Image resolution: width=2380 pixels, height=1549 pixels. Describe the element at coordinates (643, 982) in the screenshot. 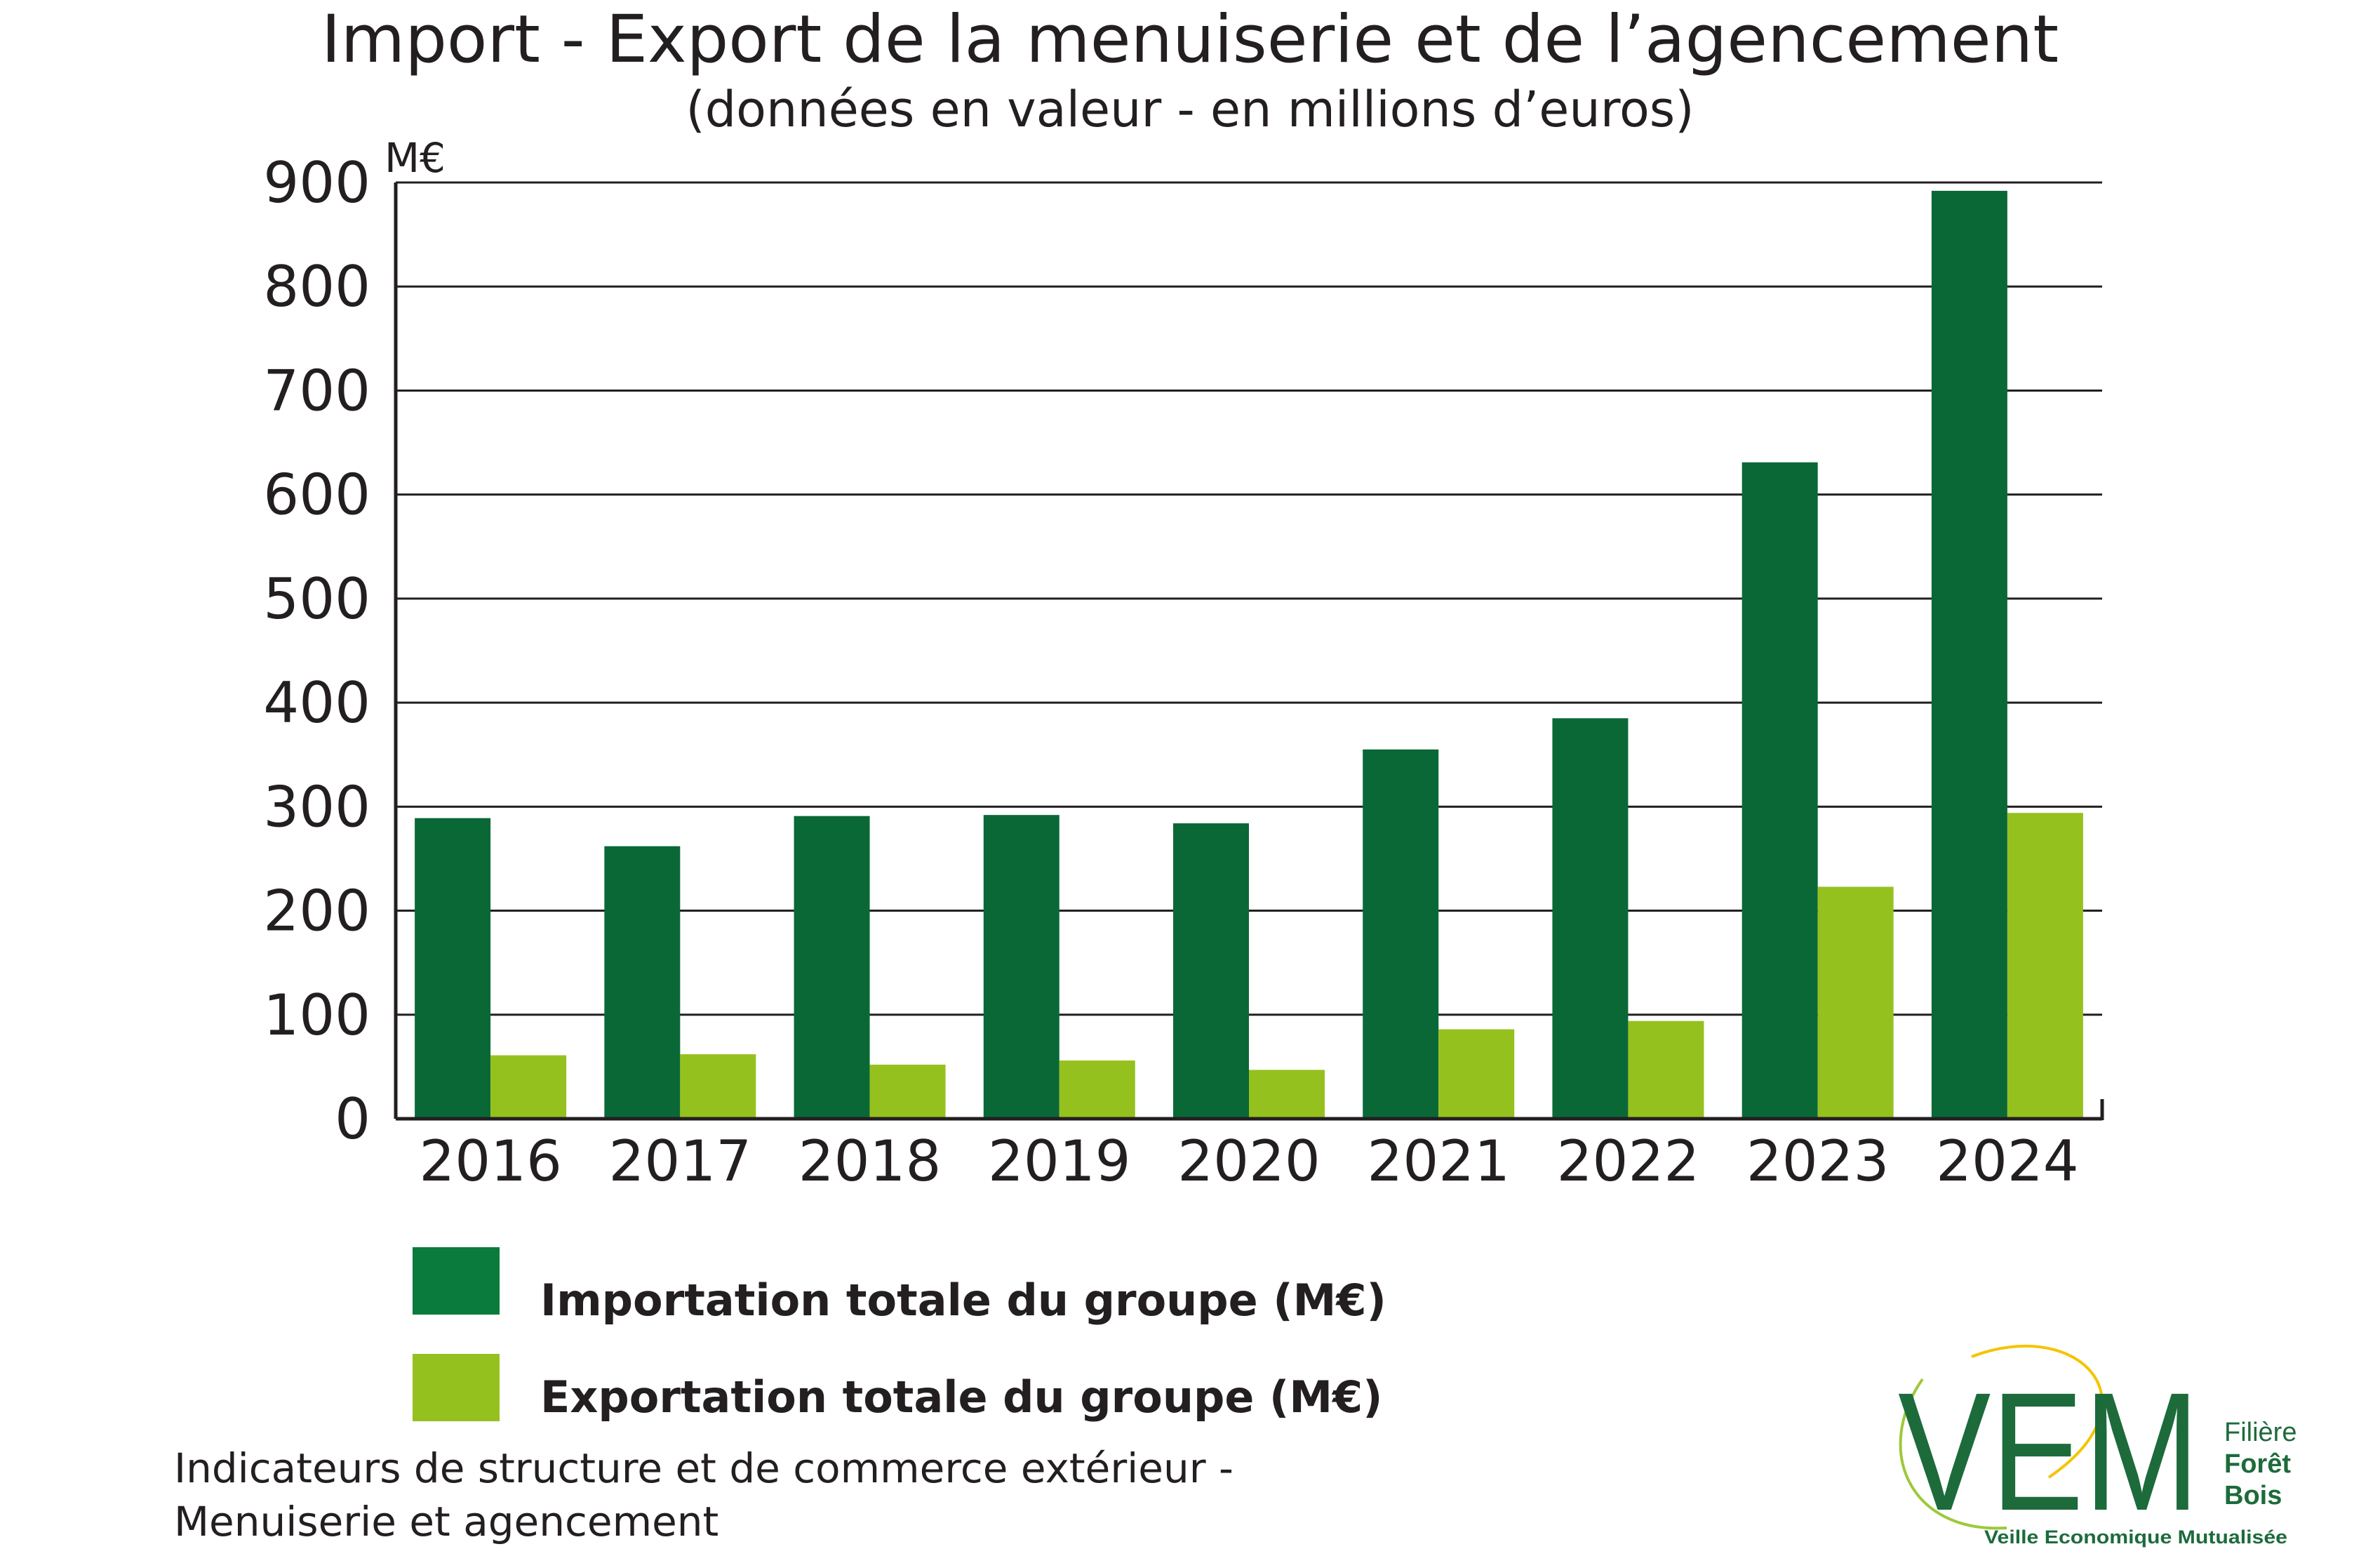

I see `bar-import-2017` at that location.